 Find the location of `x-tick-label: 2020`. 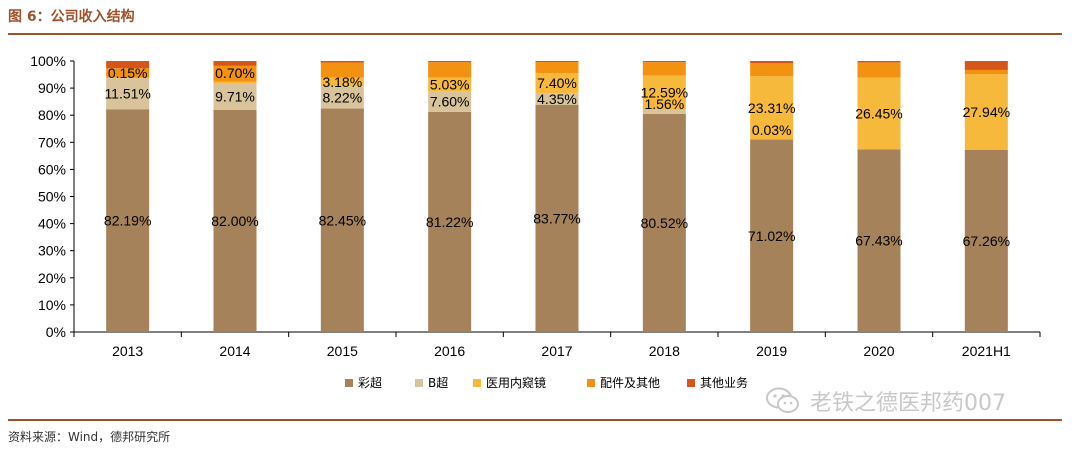

x-tick-label: 2020 is located at coordinates (878, 351).